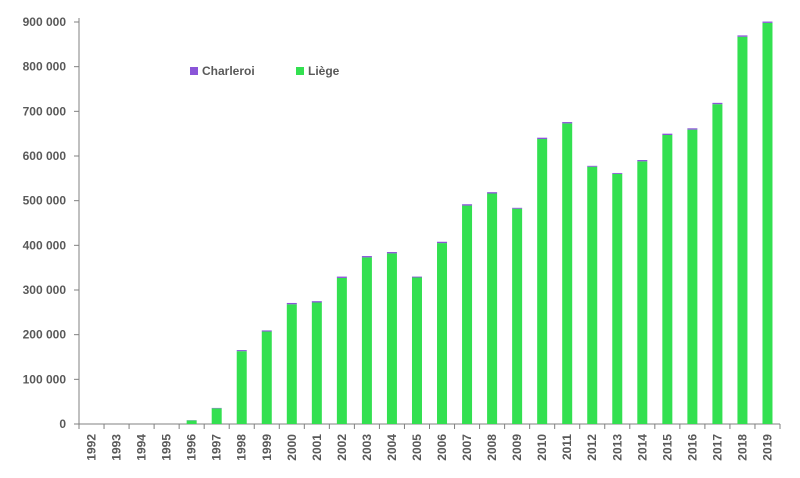 This screenshot has width=800, height=478. What do you see at coordinates (45, 156) in the screenshot?
I see `y-tick-label: 600 000` at bounding box center [45, 156].